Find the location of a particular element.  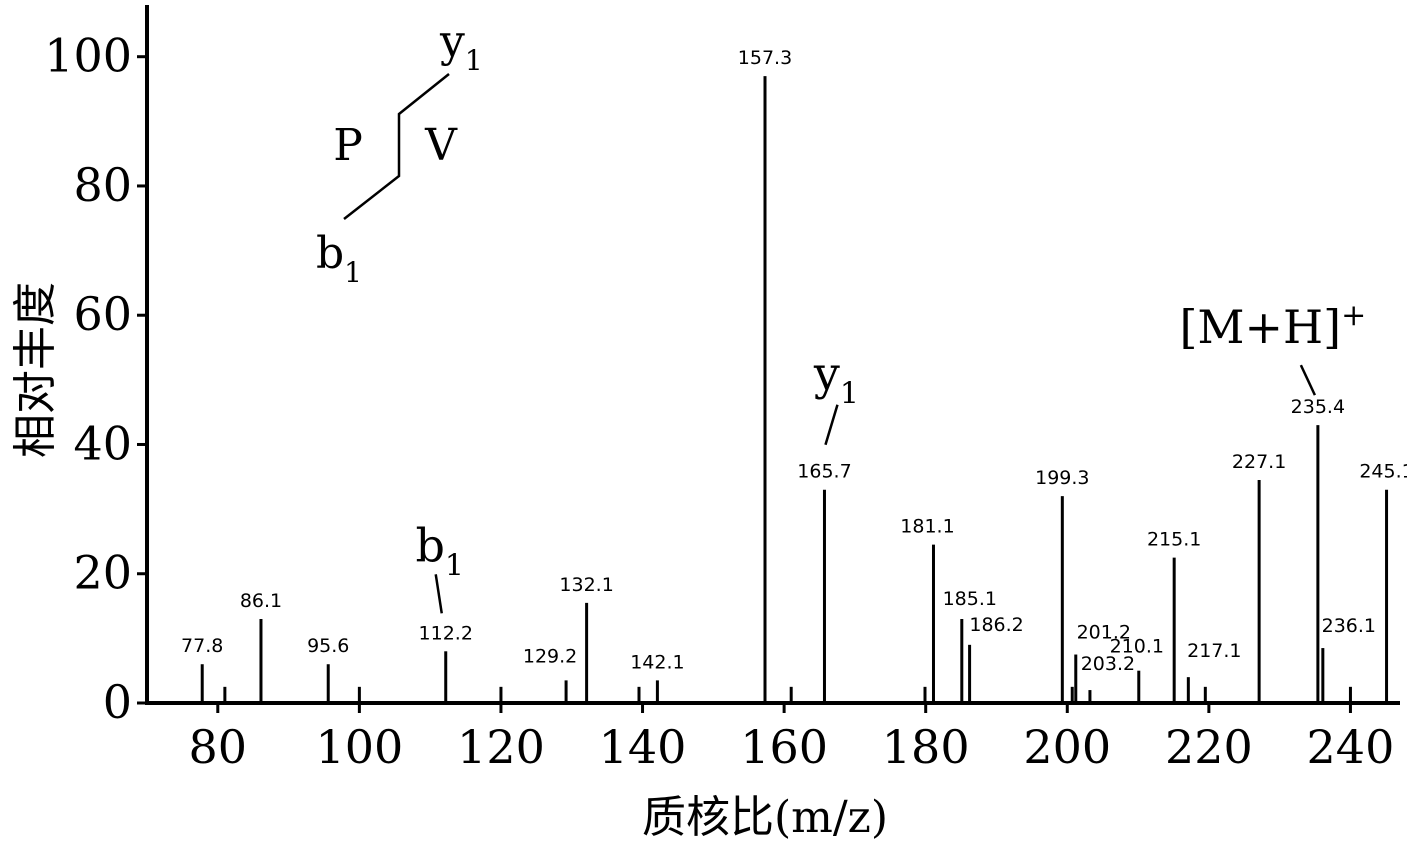

peak-label: 157.3 is located at coordinates (765, 58).